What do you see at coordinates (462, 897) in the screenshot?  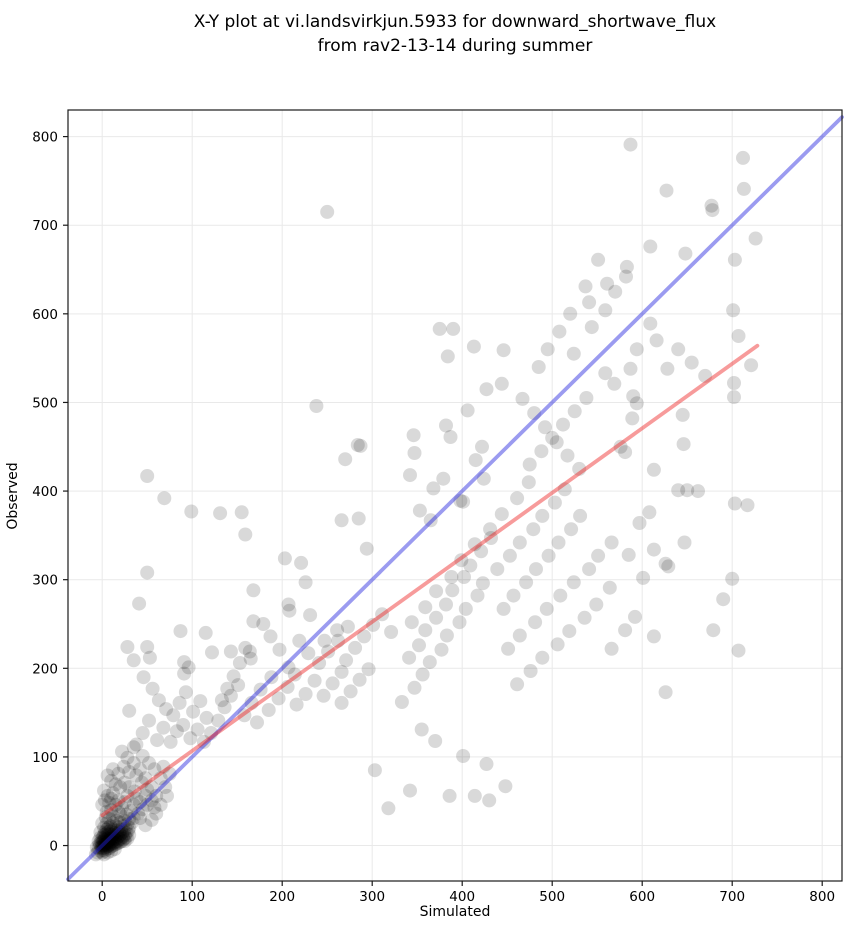 I see `x-tick-label: 400` at bounding box center [462, 897].